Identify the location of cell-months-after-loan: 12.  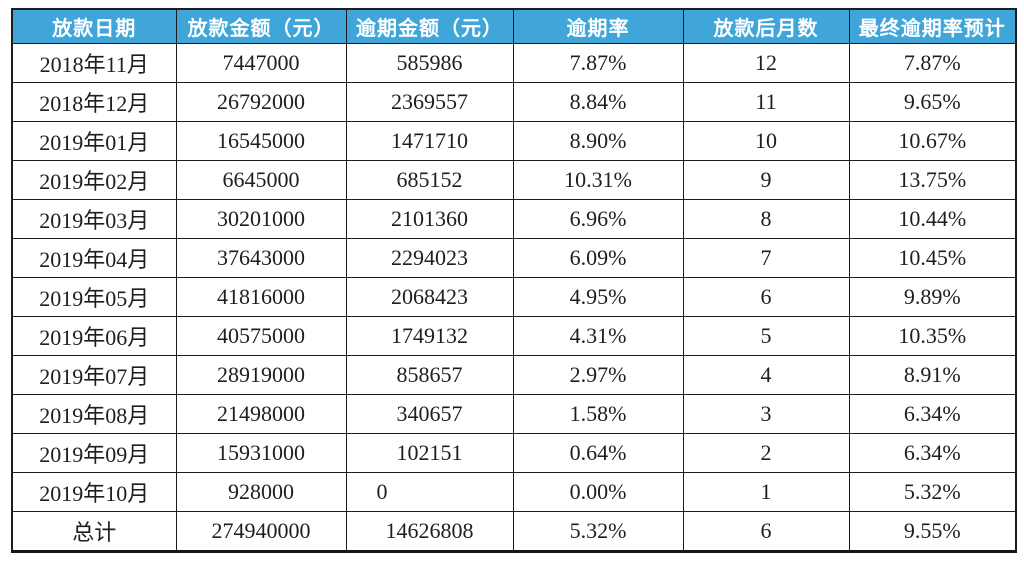
(766, 63).